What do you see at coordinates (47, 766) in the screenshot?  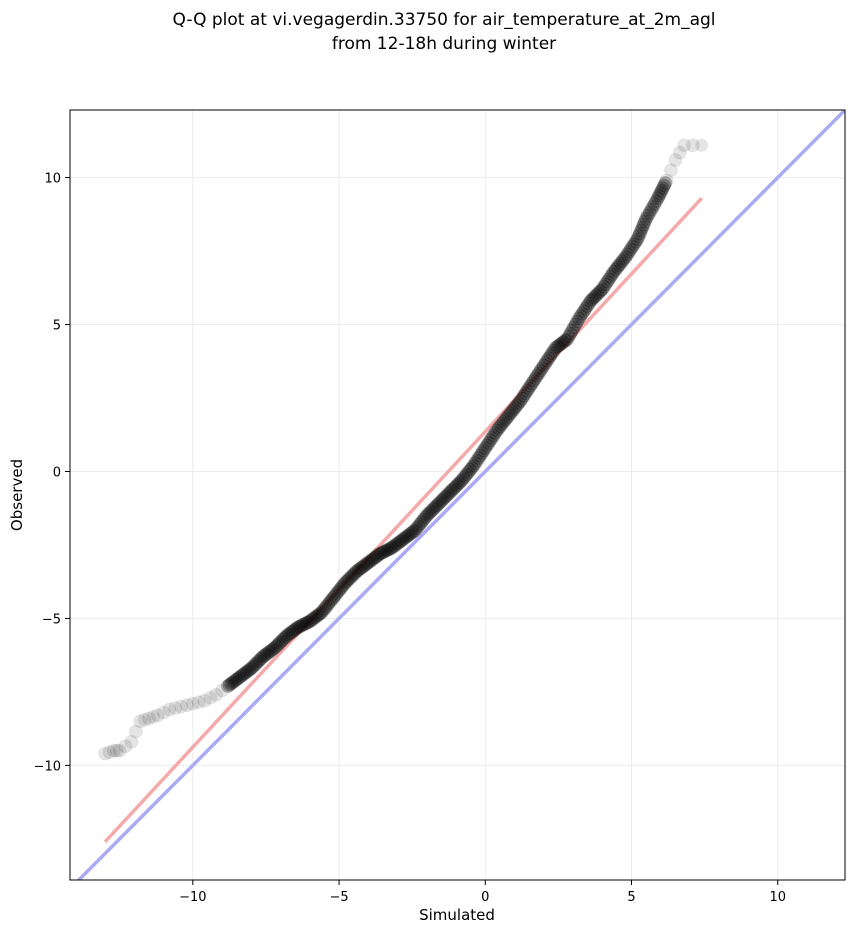 I see `y-tick-label: −10` at bounding box center [47, 766].